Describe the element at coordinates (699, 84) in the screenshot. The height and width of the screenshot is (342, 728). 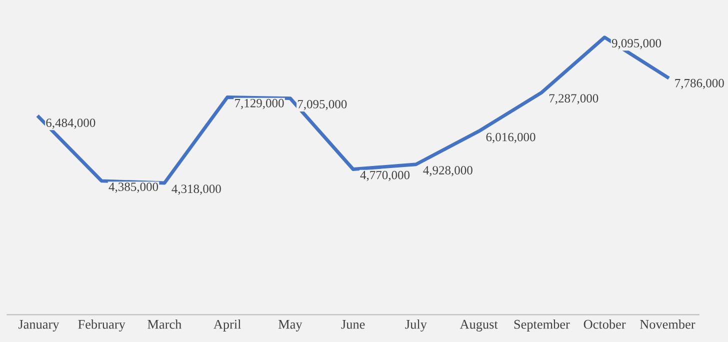
I see `data-label: 7,786,000` at that location.